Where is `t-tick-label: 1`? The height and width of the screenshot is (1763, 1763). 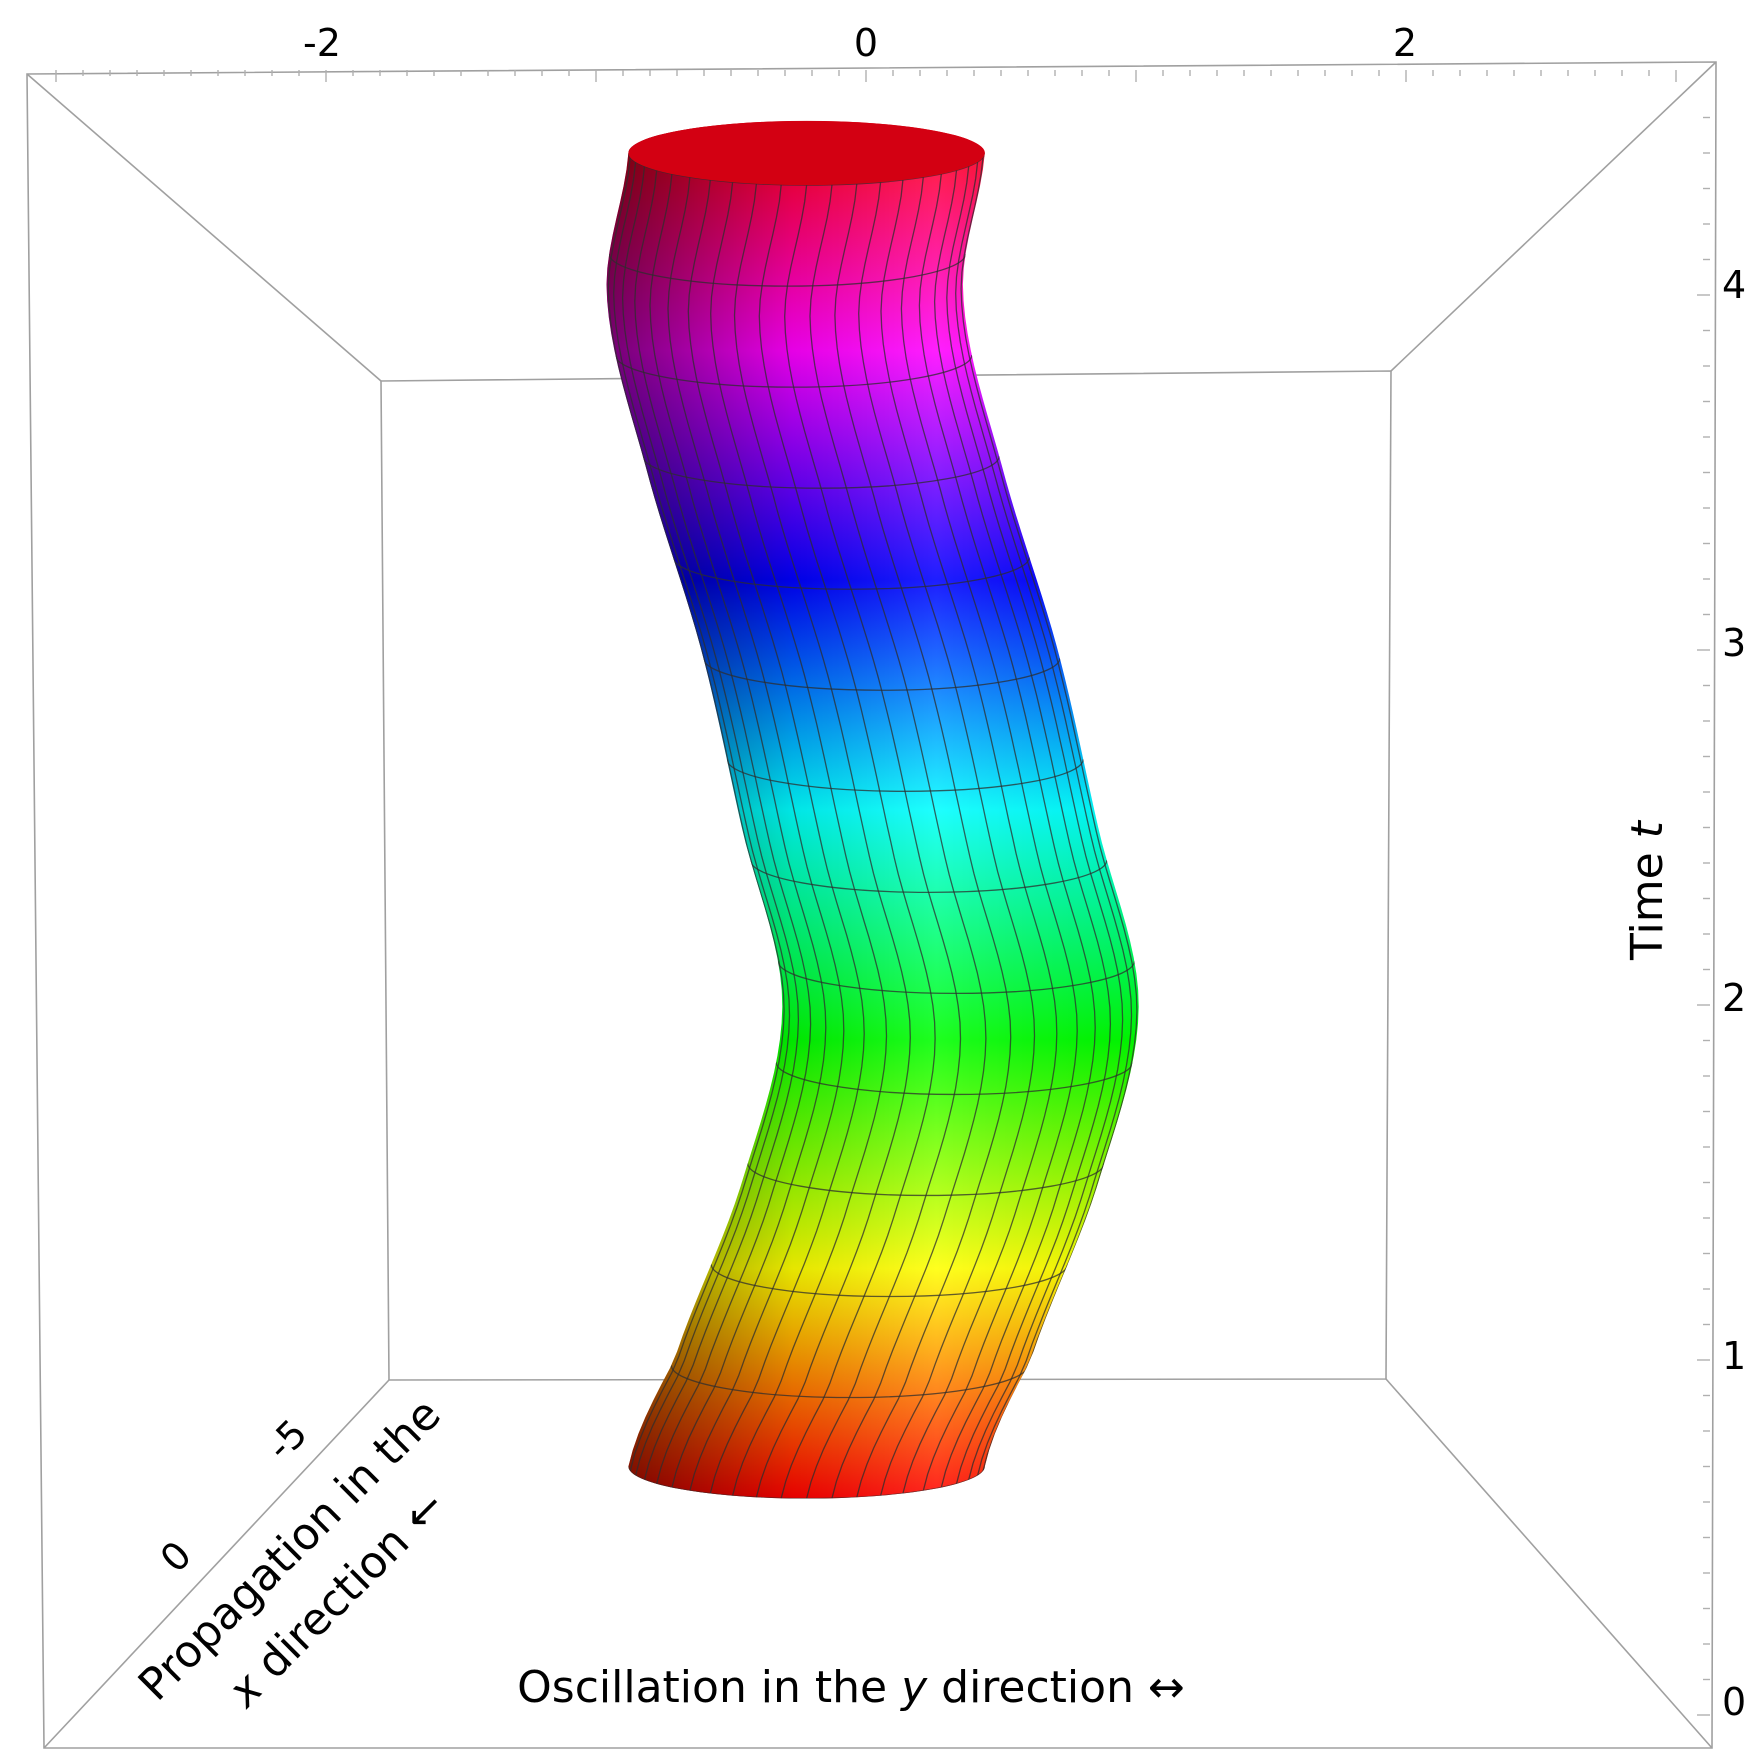 t-tick-label: 1 is located at coordinates (1734, 1356).